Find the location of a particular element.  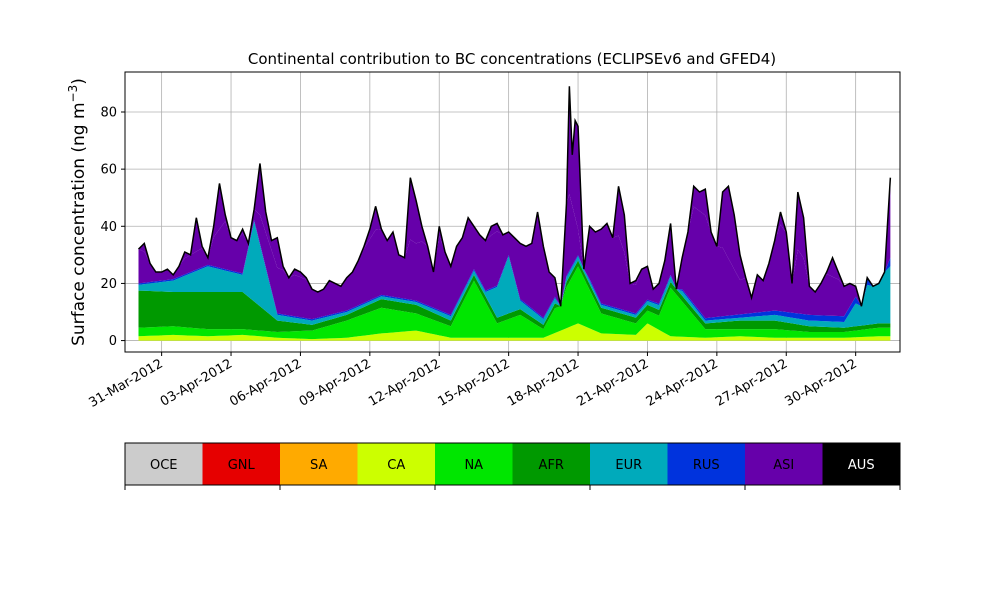

legend-label-oce: OCE is located at coordinates (164, 465).